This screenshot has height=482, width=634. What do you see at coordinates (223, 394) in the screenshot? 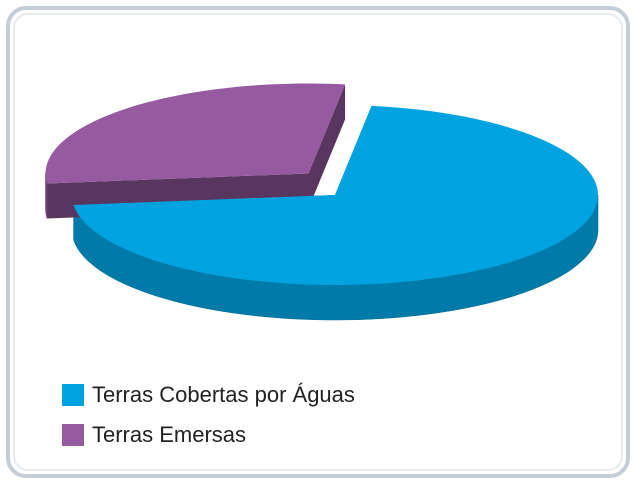
I see `legend-label: Terras Cobertas por Águas` at bounding box center [223, 394].